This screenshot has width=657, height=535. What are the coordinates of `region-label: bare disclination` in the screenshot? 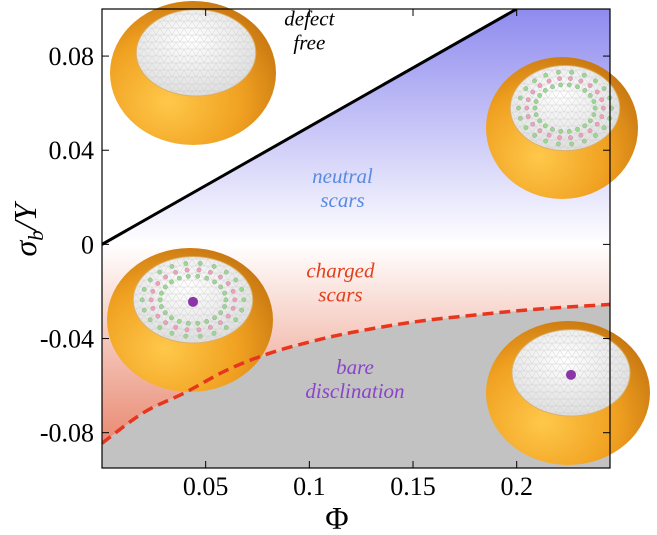 It's located at (354, 379).